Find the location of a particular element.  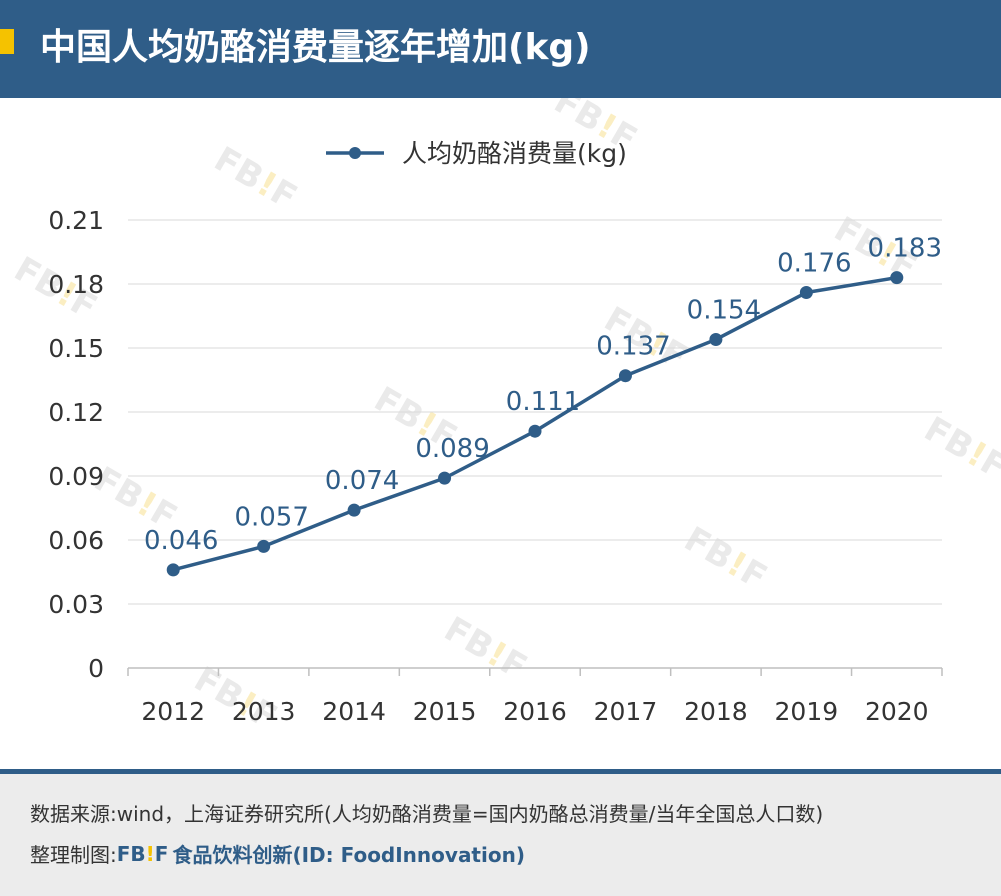

data-point-2013 is located at coordinates (264, 546).